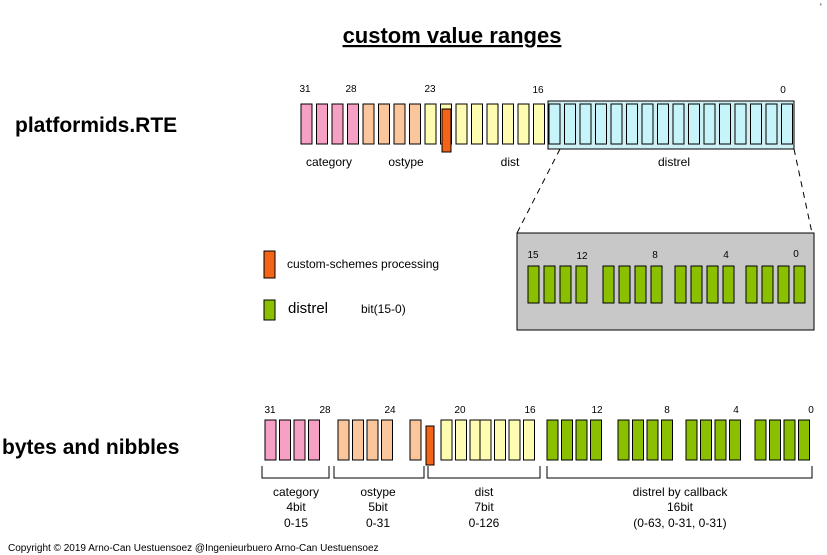 The image size is (827, 555). What do you see at coordinates (666, 284) in the screenshot?
I see `zoom-bit-cells` at bounding box center [666, 284].